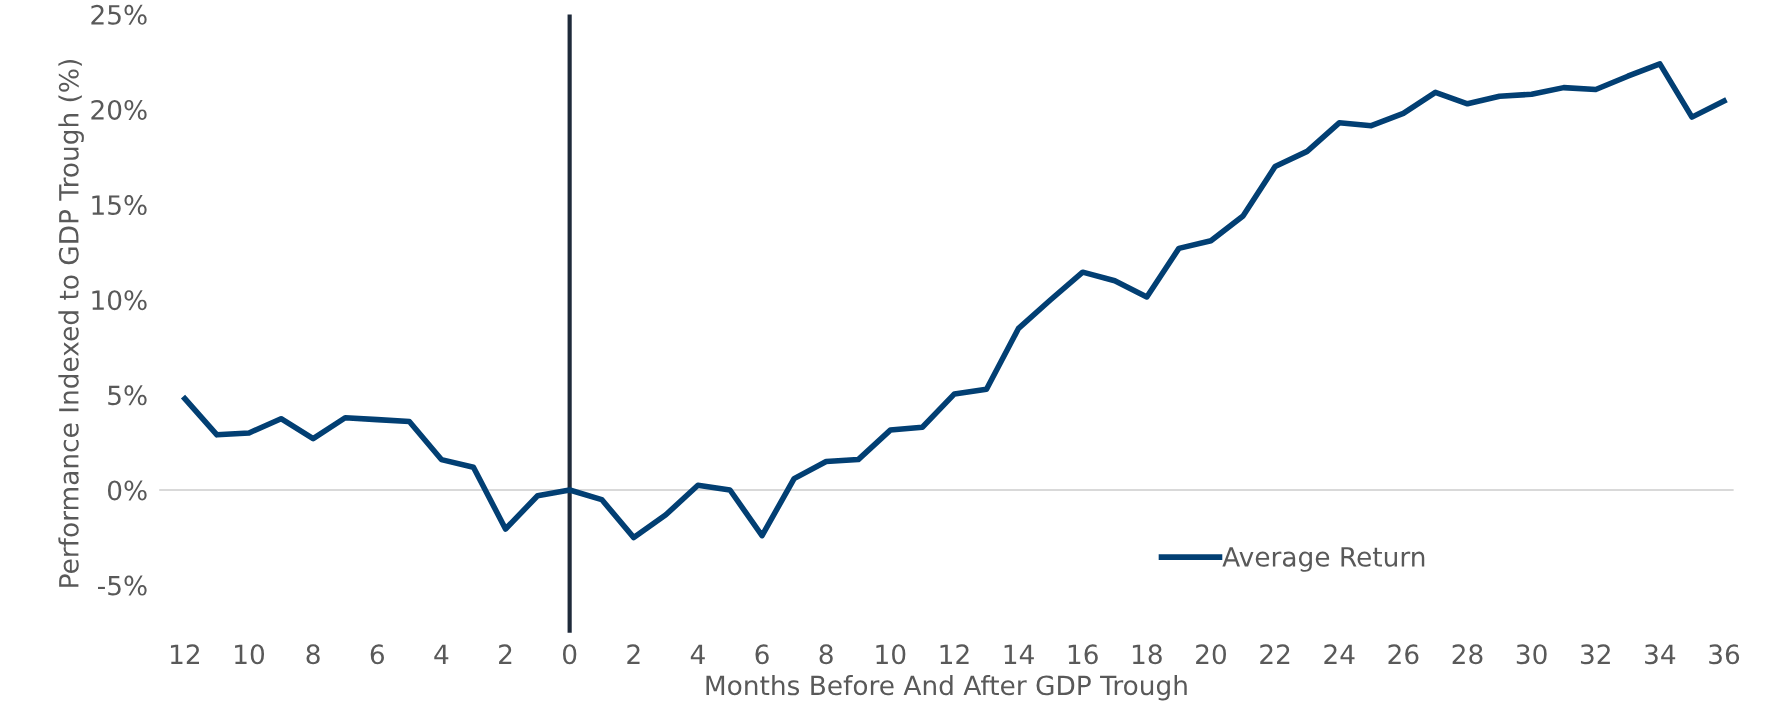 The image size is (1769, 719). Describe the element at coordinates (122, 585) in the screenshot. I see `y-tick-label: -5%` at that location.